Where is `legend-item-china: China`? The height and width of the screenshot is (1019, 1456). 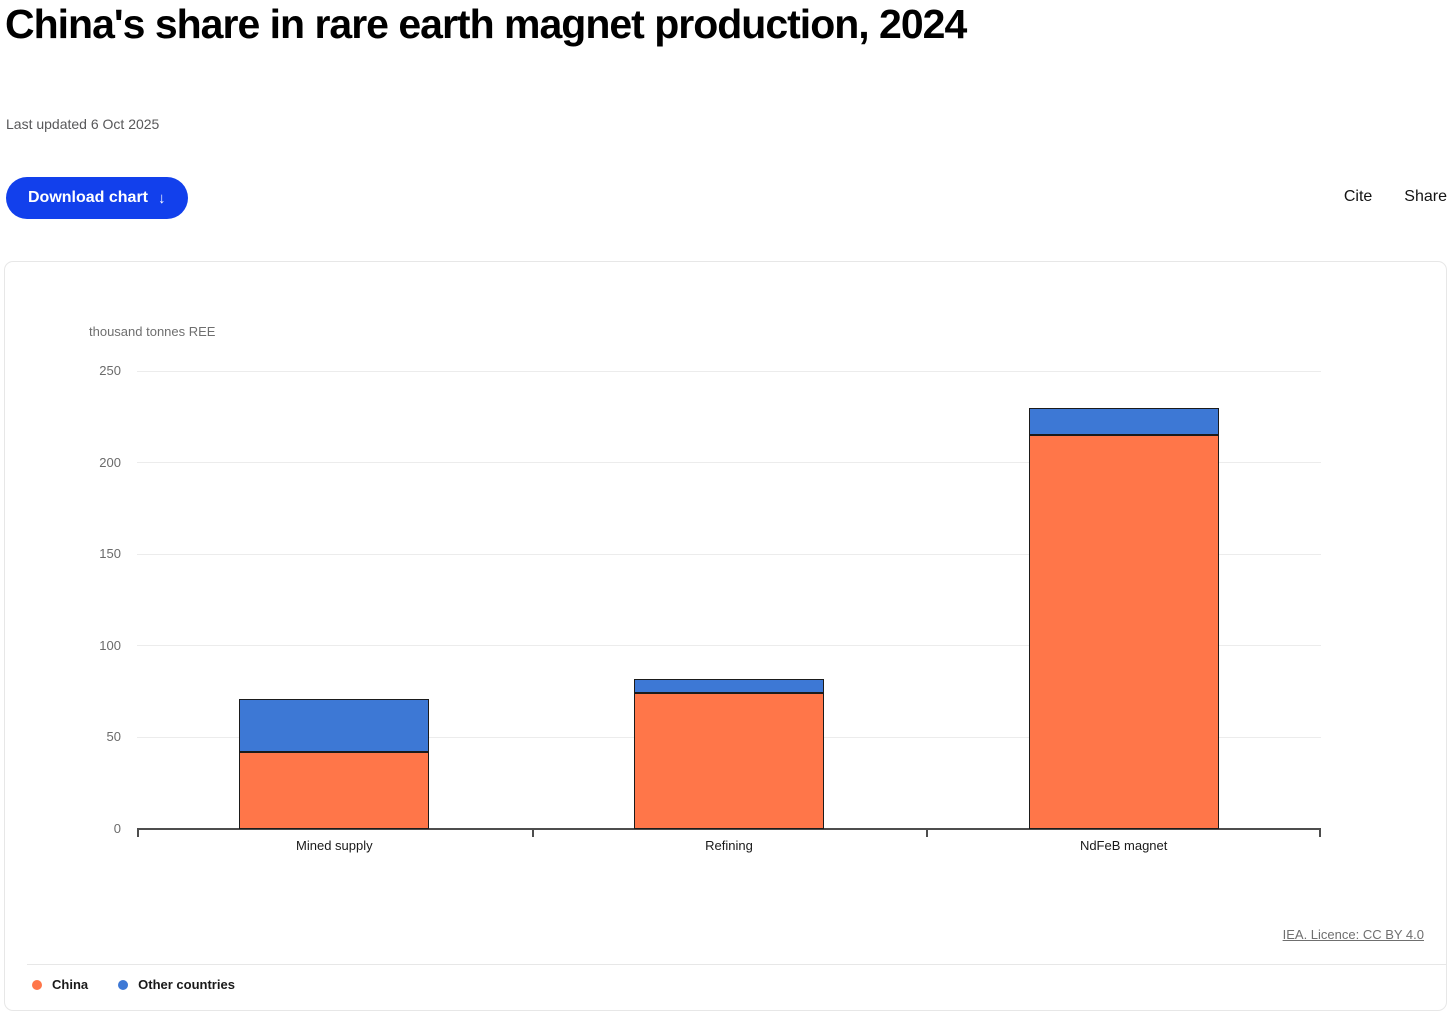 legend-item-china: China is located at coordinates (60, 984).